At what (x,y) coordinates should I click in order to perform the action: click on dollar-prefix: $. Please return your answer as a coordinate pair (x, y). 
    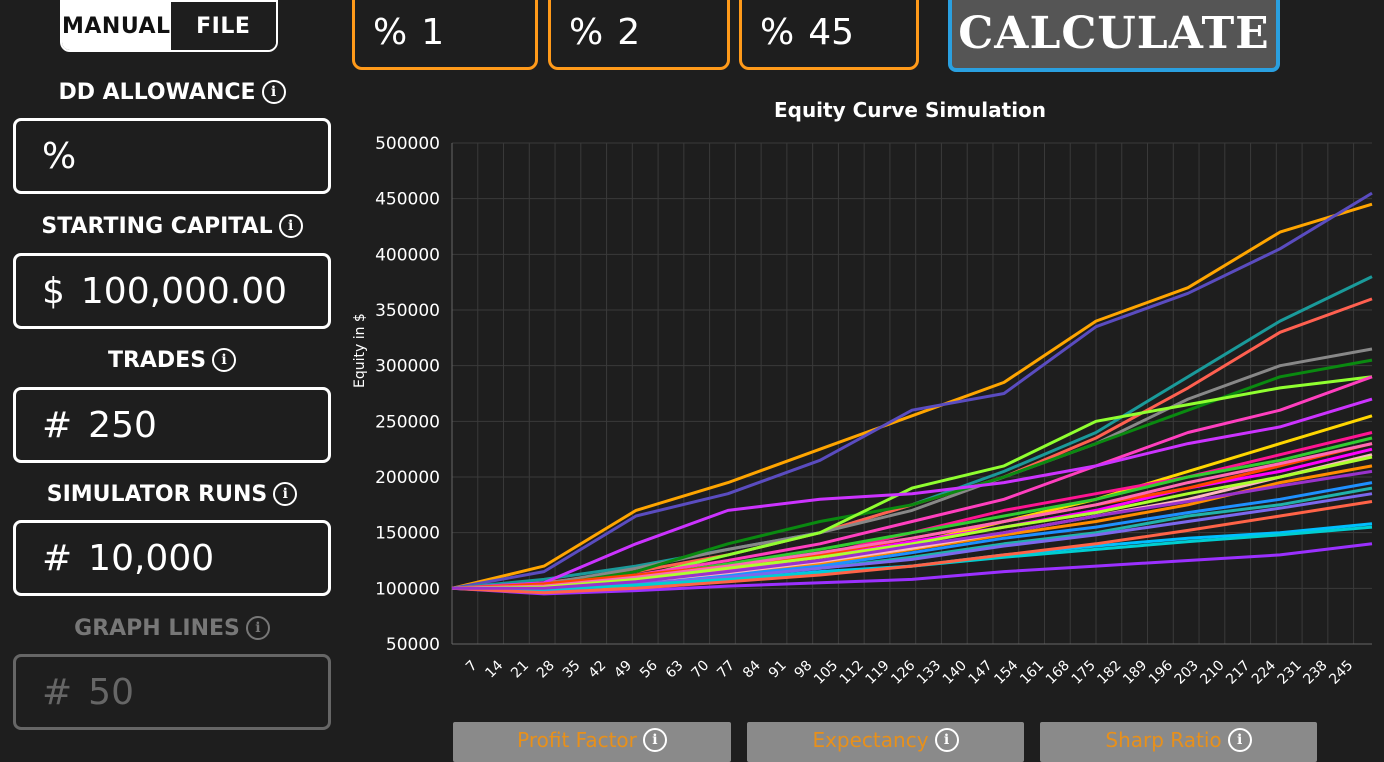
    Looking at the image, I should click on (53, 291).